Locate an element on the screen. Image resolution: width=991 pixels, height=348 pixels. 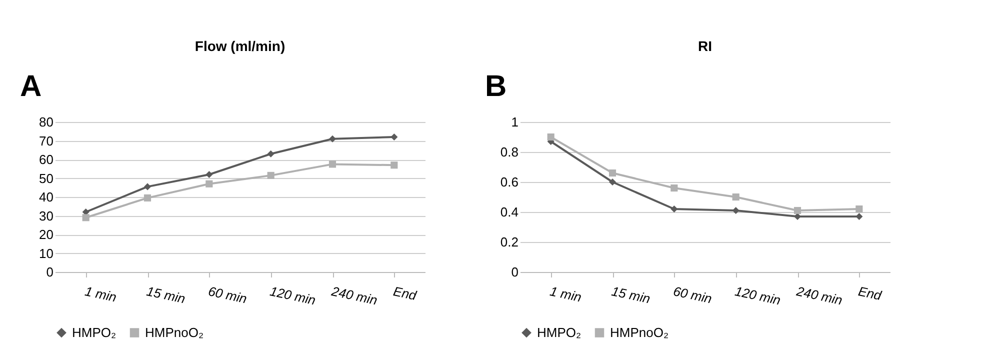
y-tick-label: 0.2 is located at coordinates (509, 242).